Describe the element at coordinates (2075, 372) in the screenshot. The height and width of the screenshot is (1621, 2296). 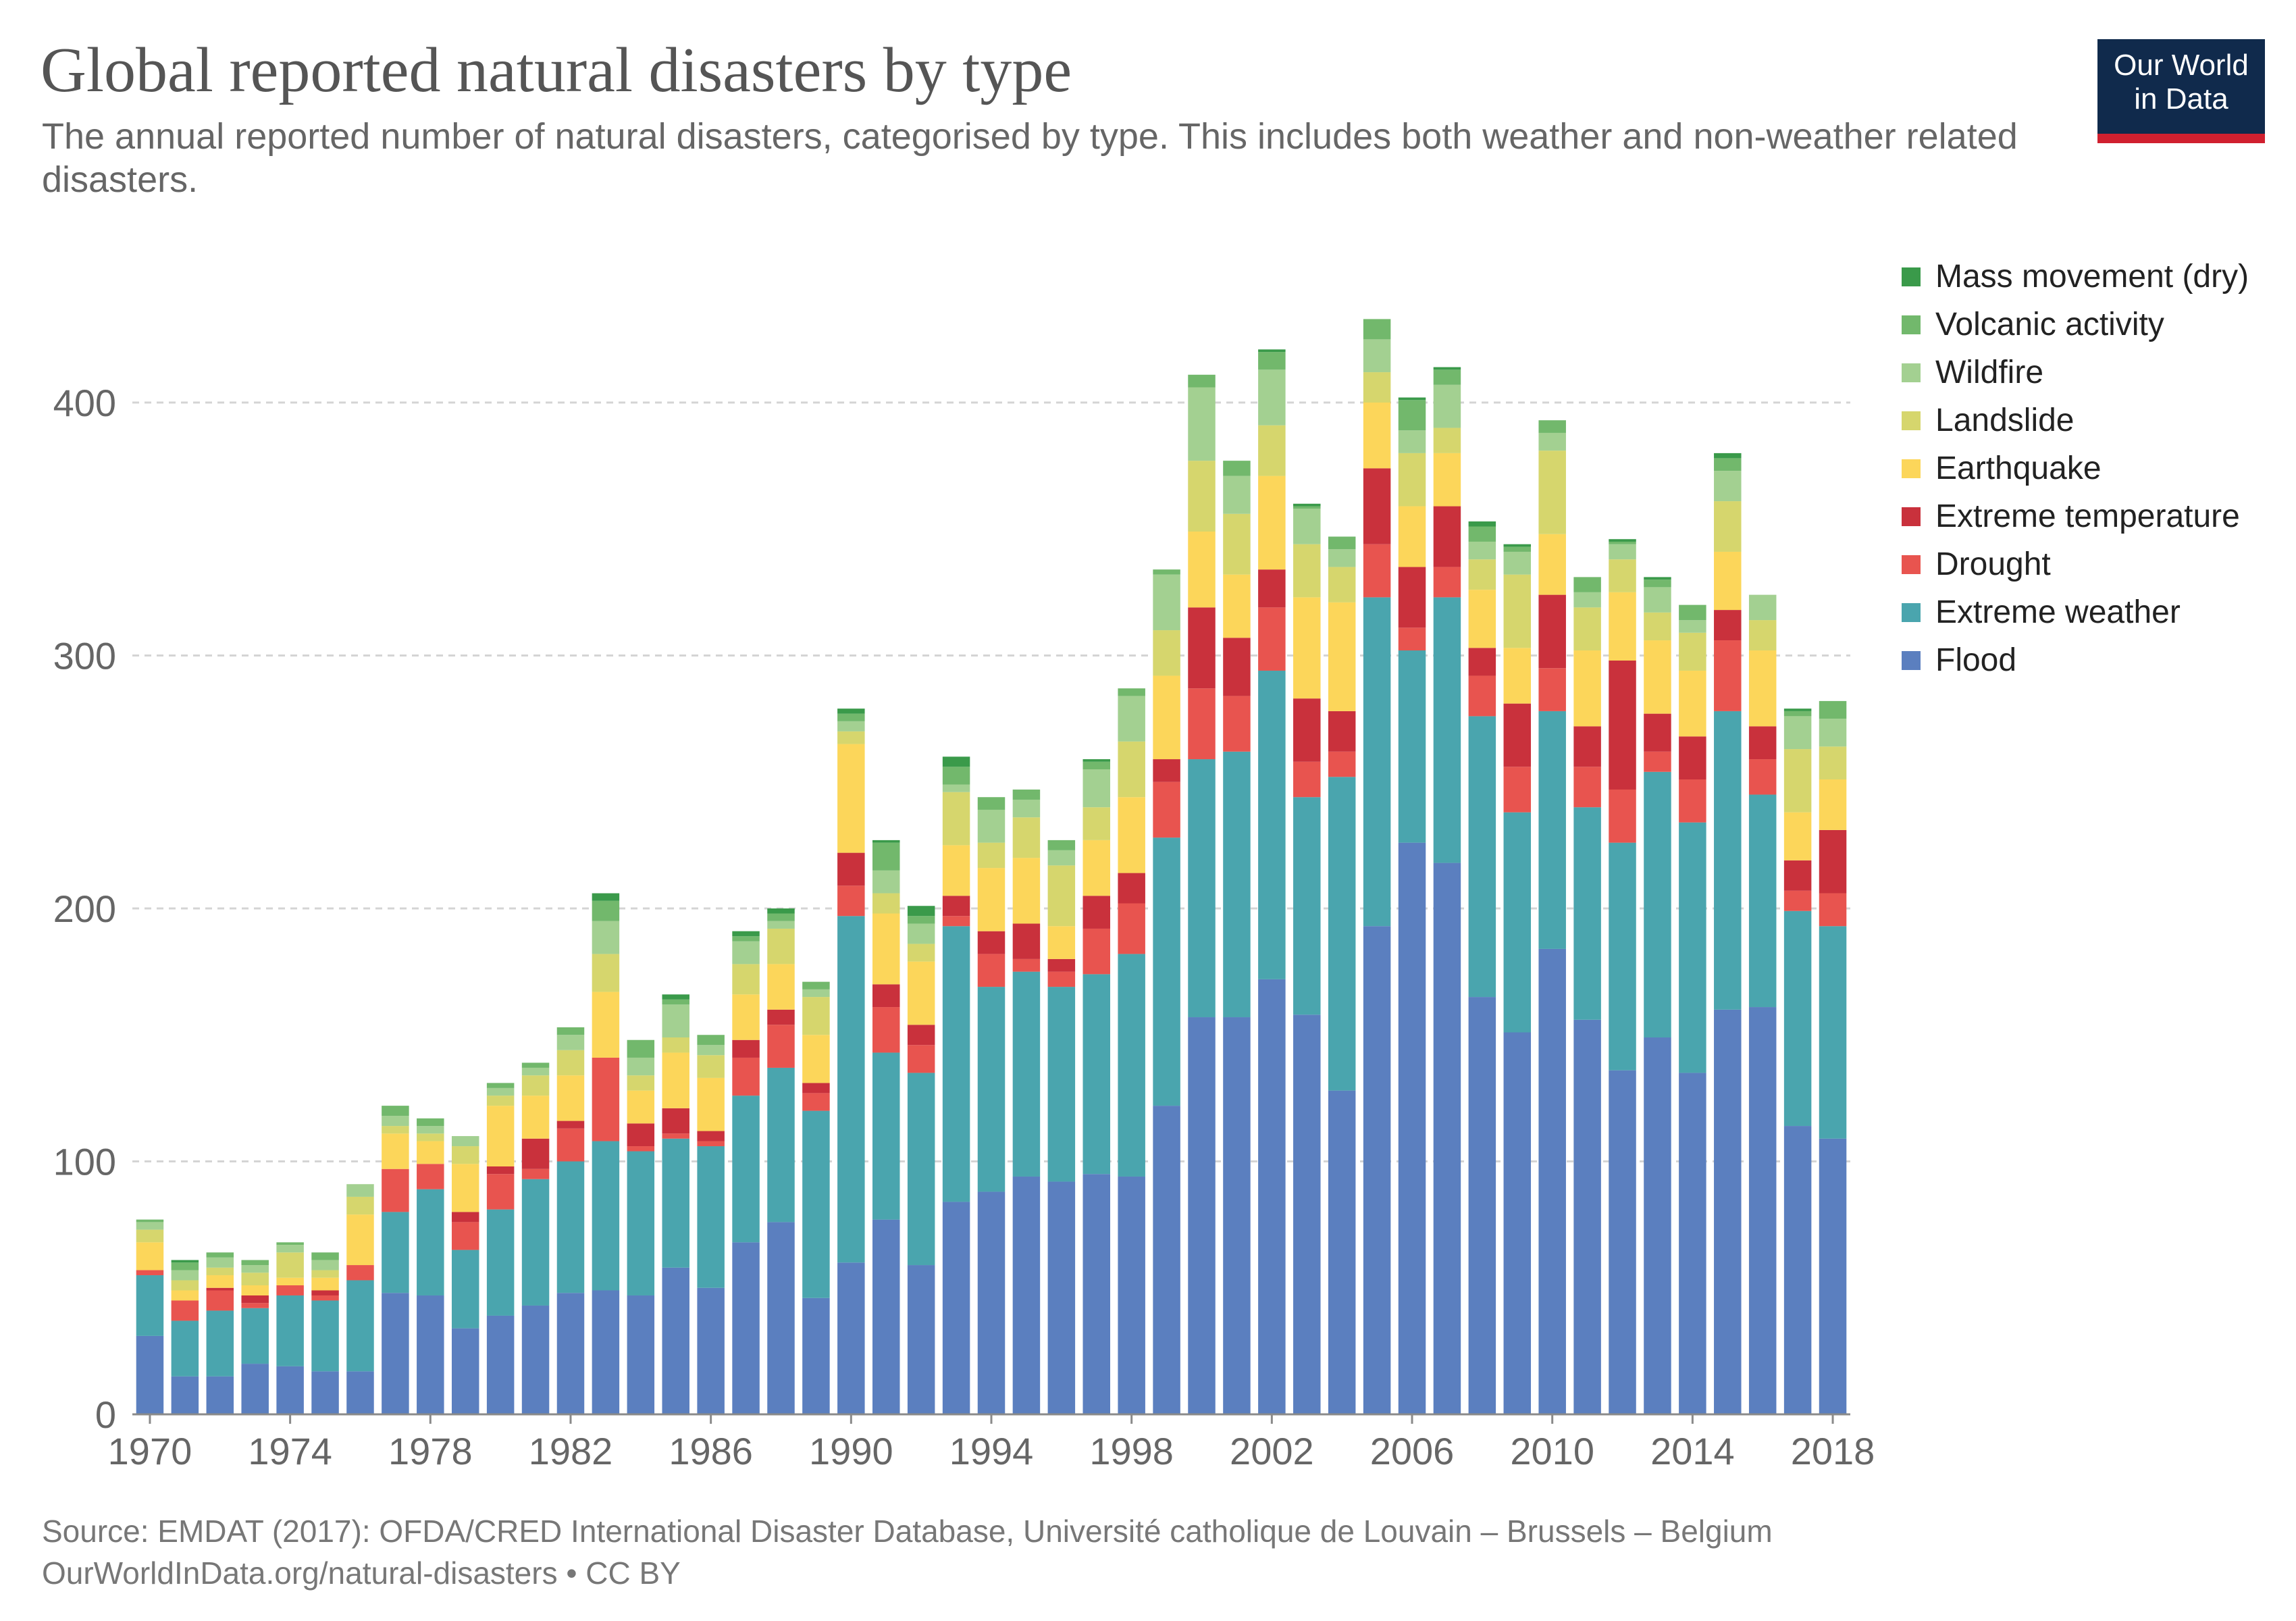
I see `legend-item: Wildfire` at that location.